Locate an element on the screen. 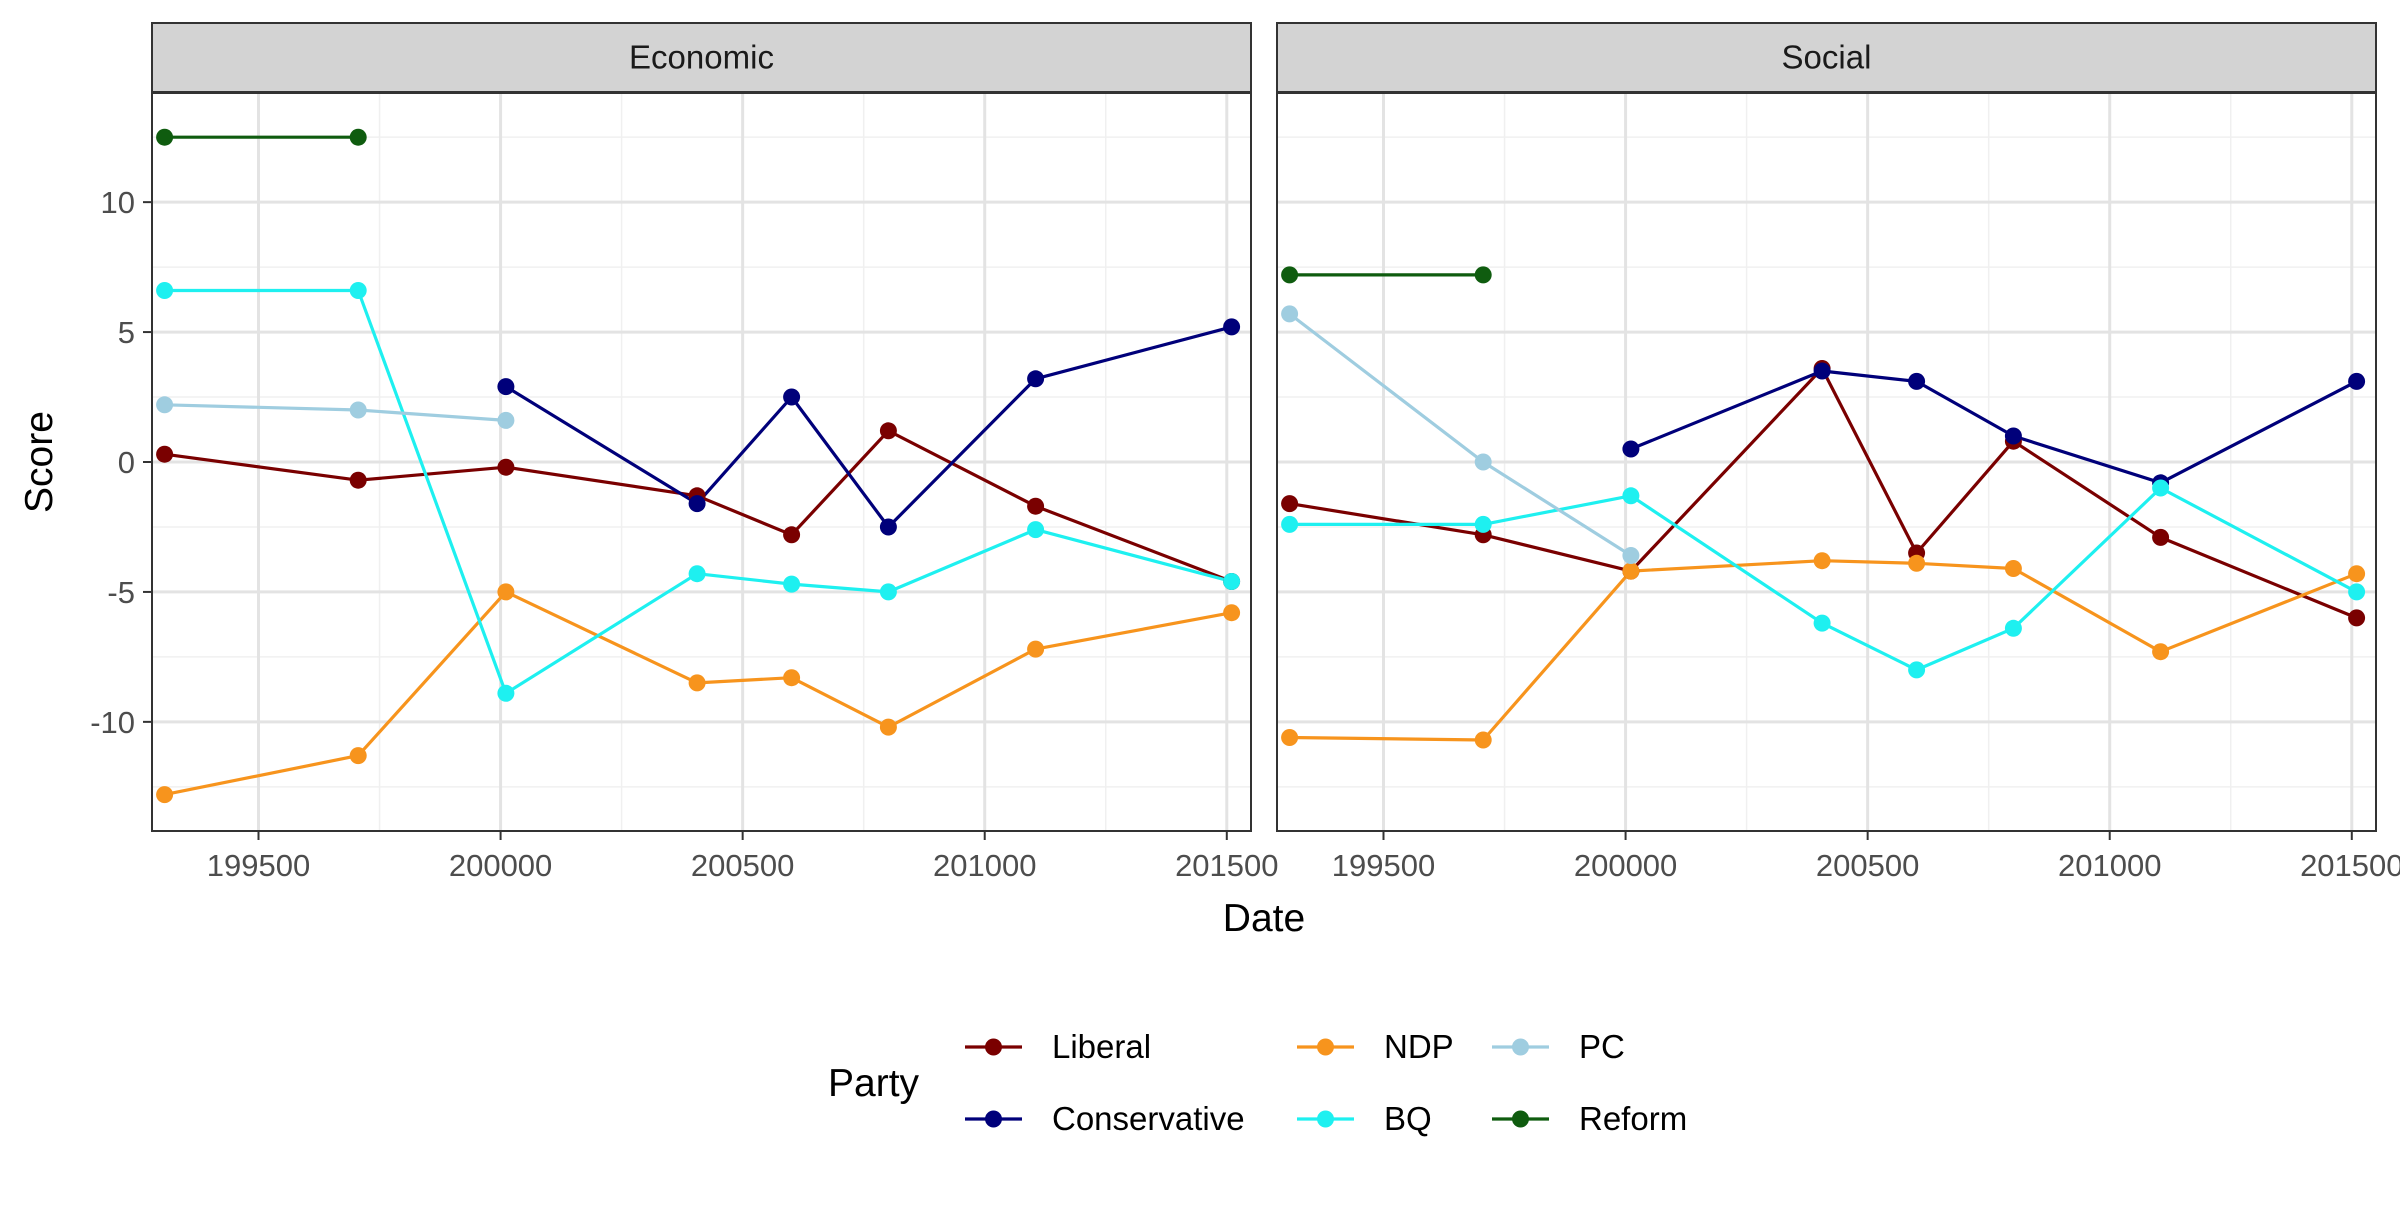 Image resolution: width=2400 pixels, height=1205 pixels. legend-title: Party is located at coordinates (874, 1083).